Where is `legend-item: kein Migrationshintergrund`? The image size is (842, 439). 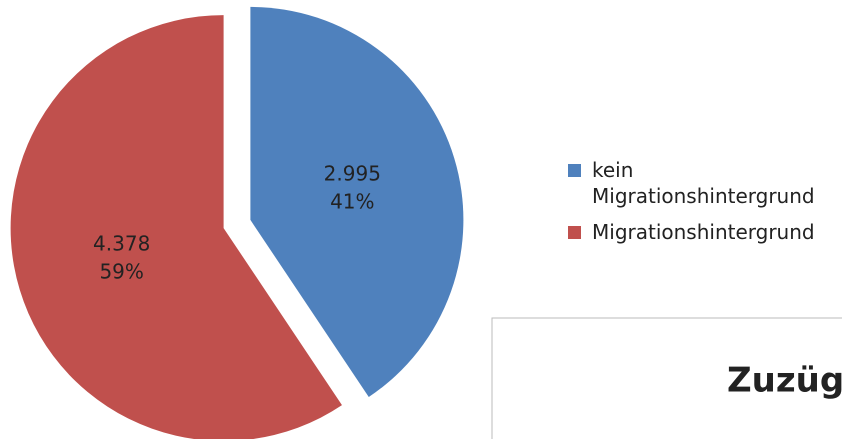 legend-item: kein Migrationshintergrund is located at coordinates (699, 183).